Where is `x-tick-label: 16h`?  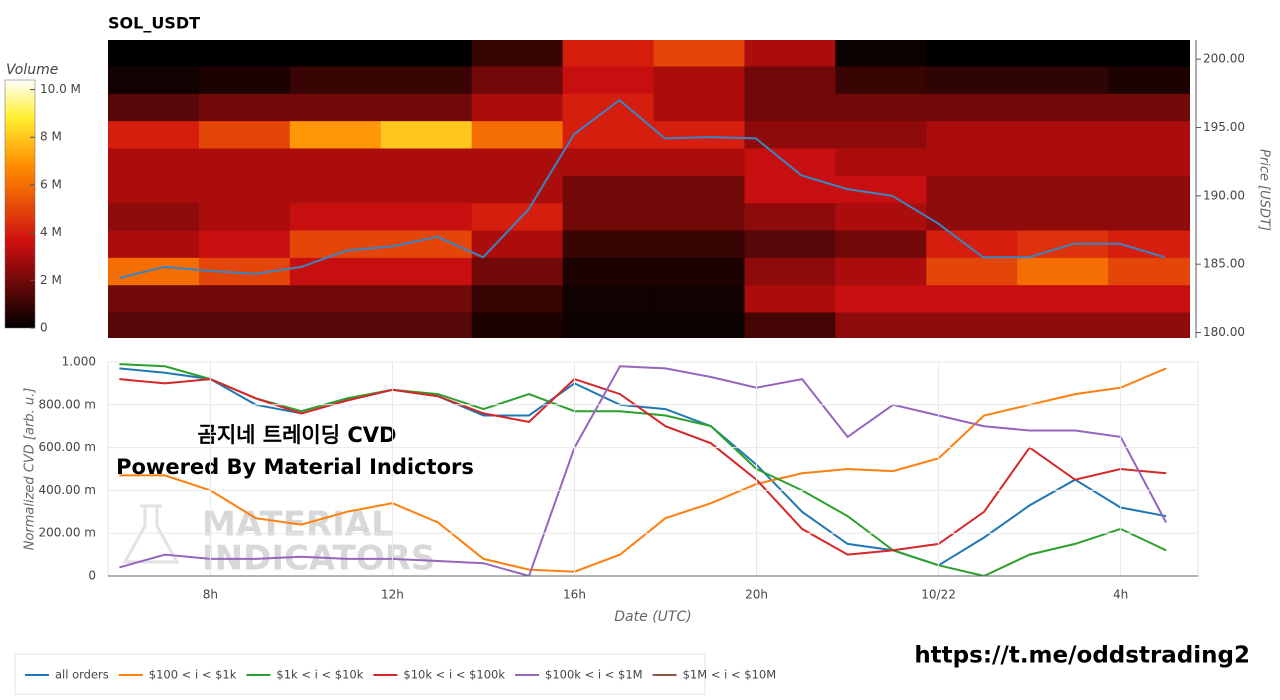
x-tick-label: 16h is located at coordinates (574, 595).